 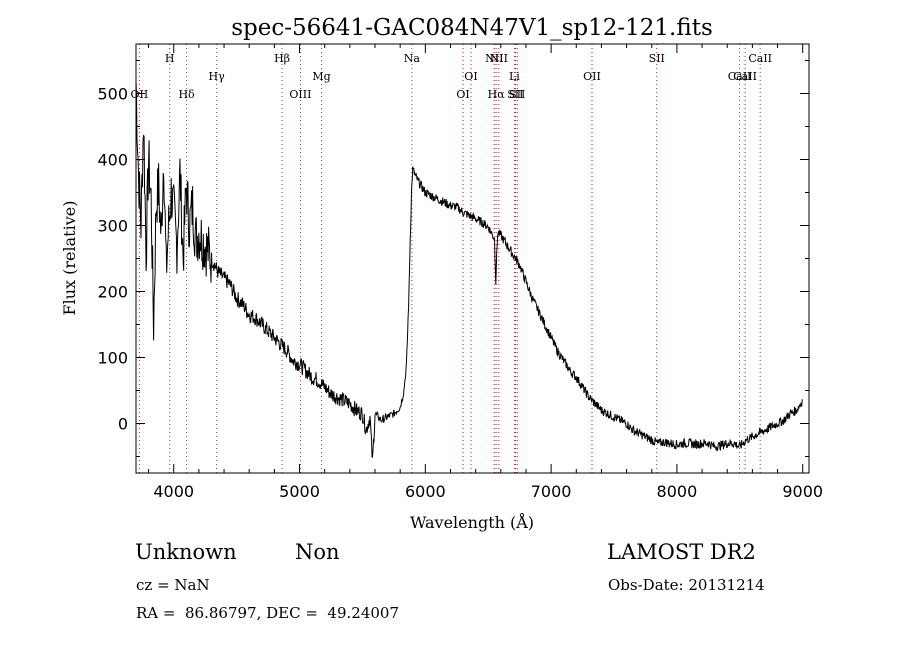 What do you see at coordinates (497, 94) in the screenshot?
I see `line-label-11: Hα` at bounding box center [497, 94].